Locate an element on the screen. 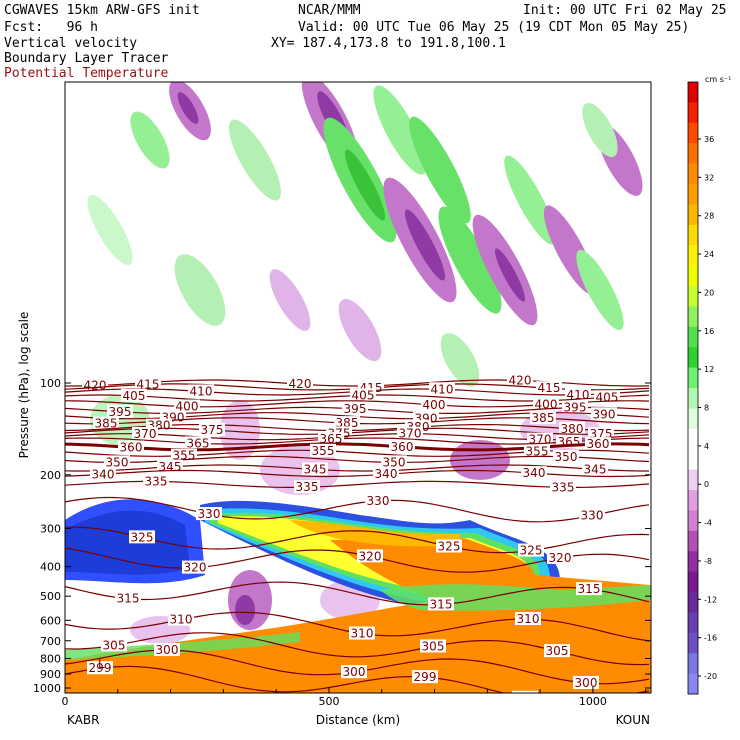  x-axis: 0 500 1000 is located at coordinates (354, 697).